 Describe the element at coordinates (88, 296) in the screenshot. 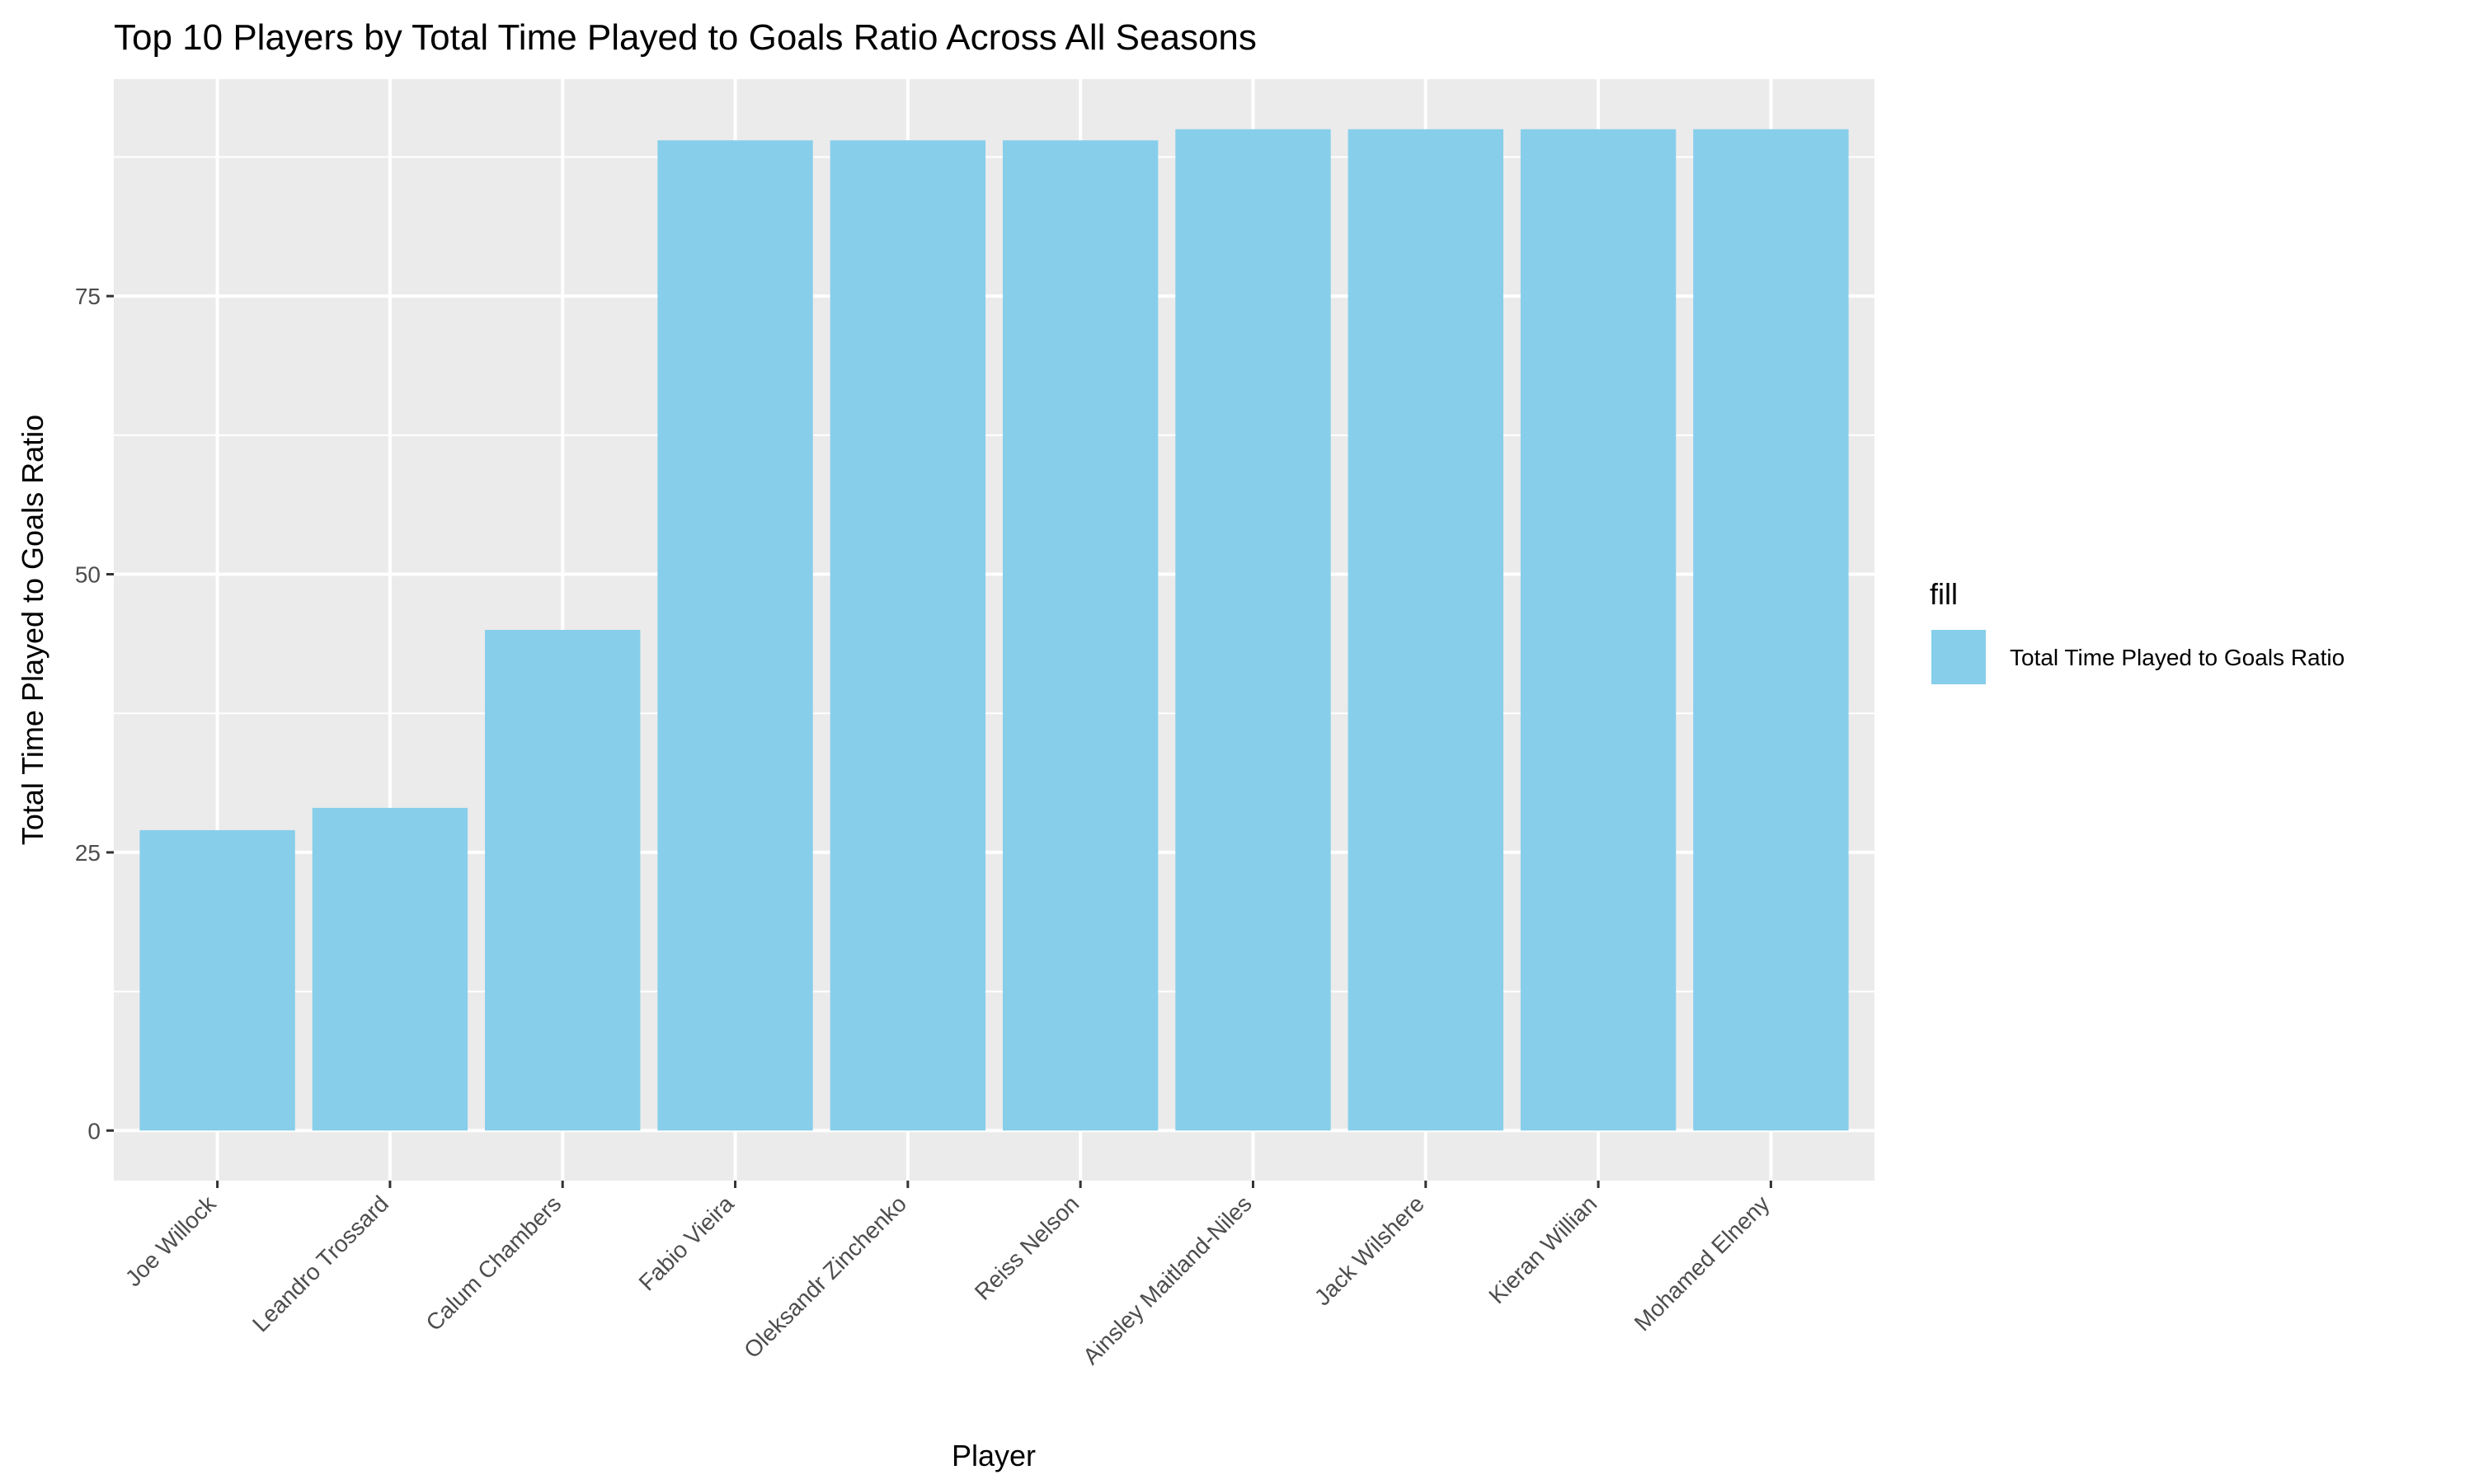

I see `y-tick-label: 75` at that location.